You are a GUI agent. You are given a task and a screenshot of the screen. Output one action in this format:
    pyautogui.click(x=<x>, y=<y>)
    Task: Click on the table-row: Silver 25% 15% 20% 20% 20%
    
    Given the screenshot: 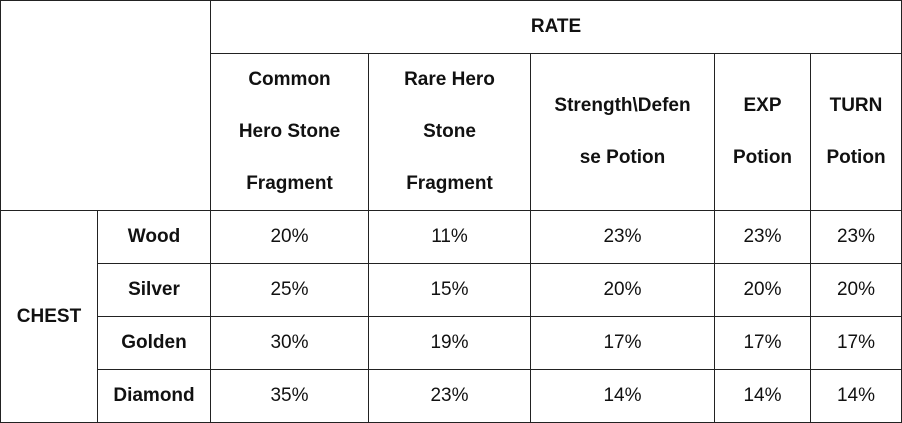 What is the action you would take?
    pyautogui.click(x=451, y=290)
    